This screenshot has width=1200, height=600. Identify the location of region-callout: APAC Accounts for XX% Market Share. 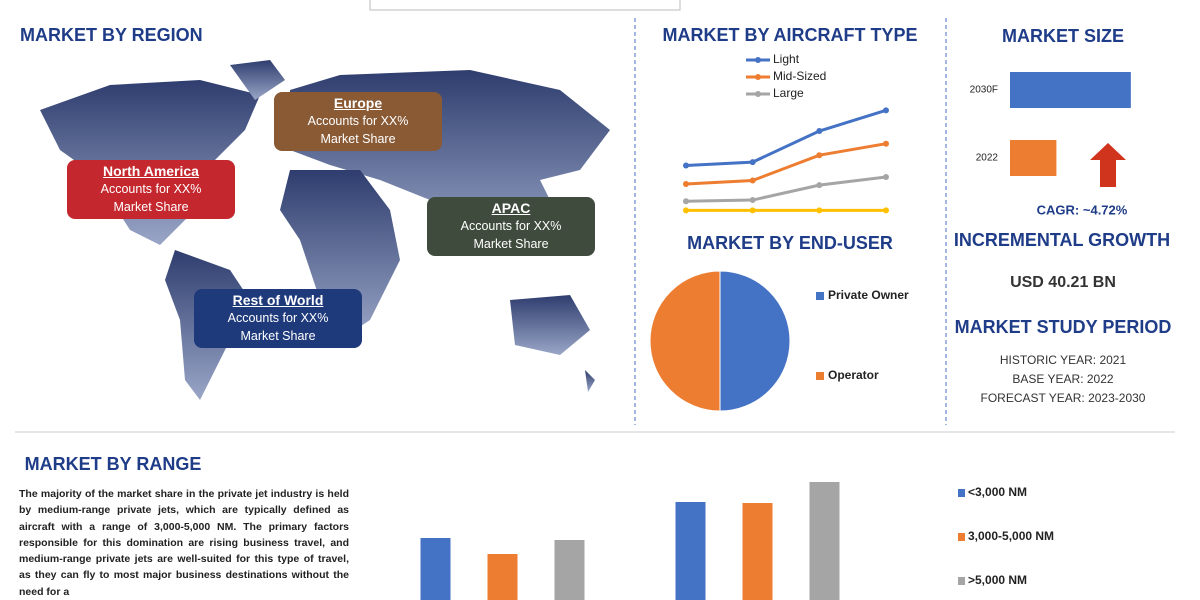
(511, 226).